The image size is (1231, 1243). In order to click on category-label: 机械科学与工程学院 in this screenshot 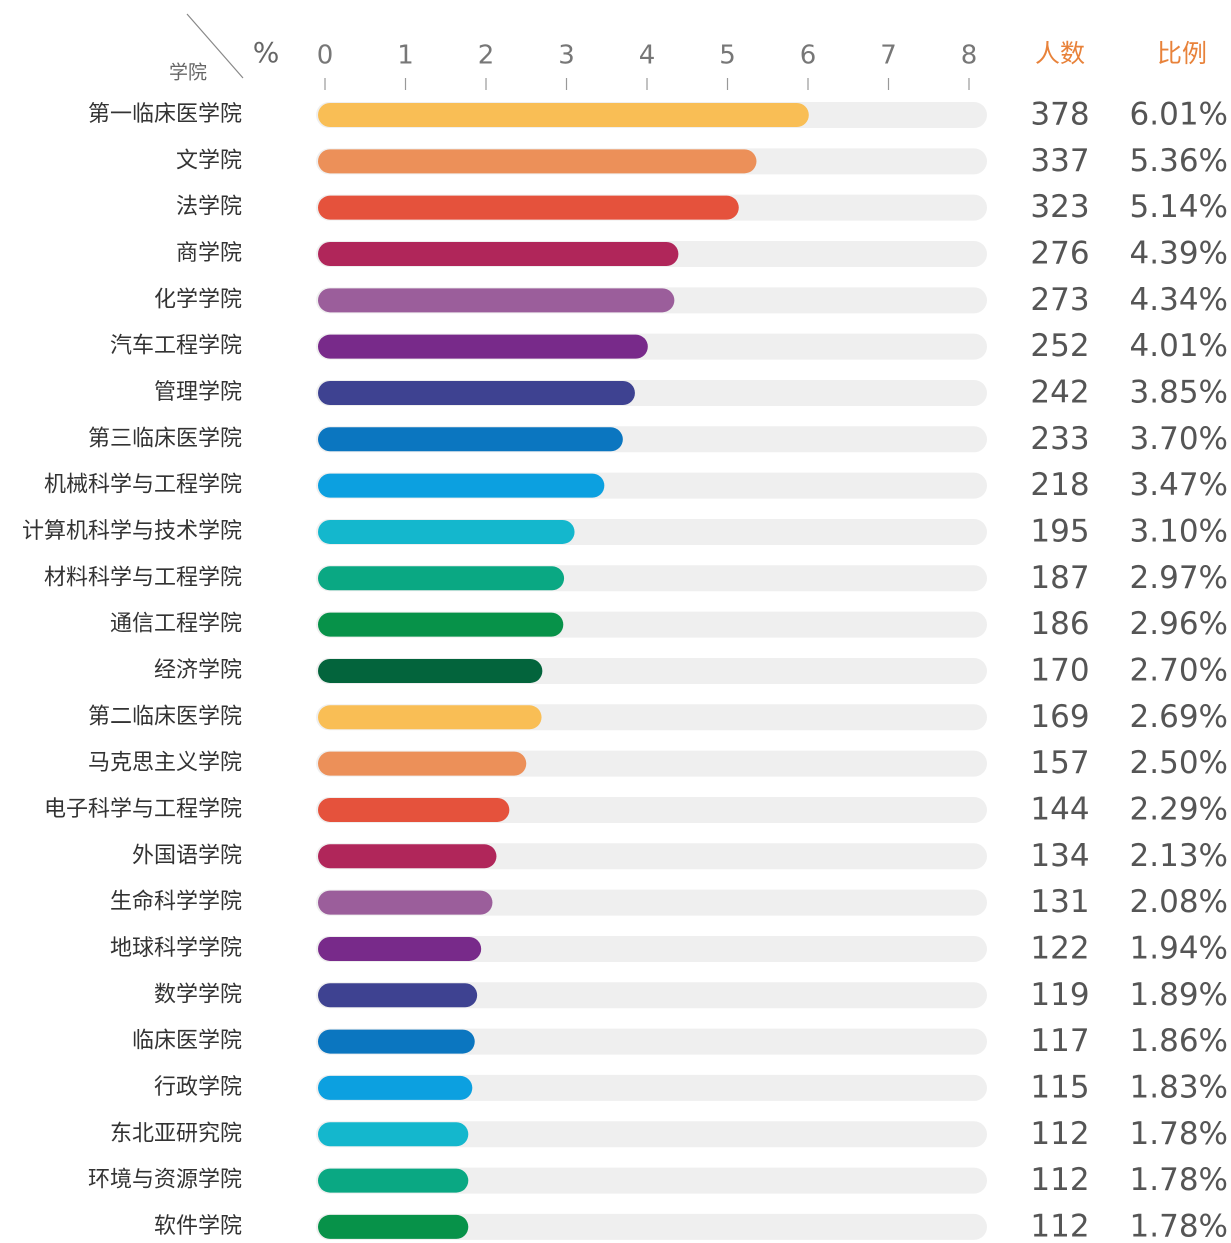, I will do `click(143, 485)`.